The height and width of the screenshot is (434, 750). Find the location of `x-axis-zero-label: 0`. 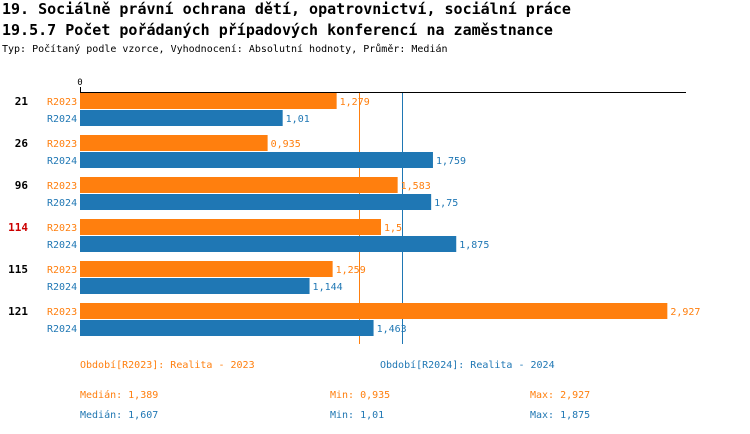

x-axis-zero-label: 0 is located at coordinates (79, 83).